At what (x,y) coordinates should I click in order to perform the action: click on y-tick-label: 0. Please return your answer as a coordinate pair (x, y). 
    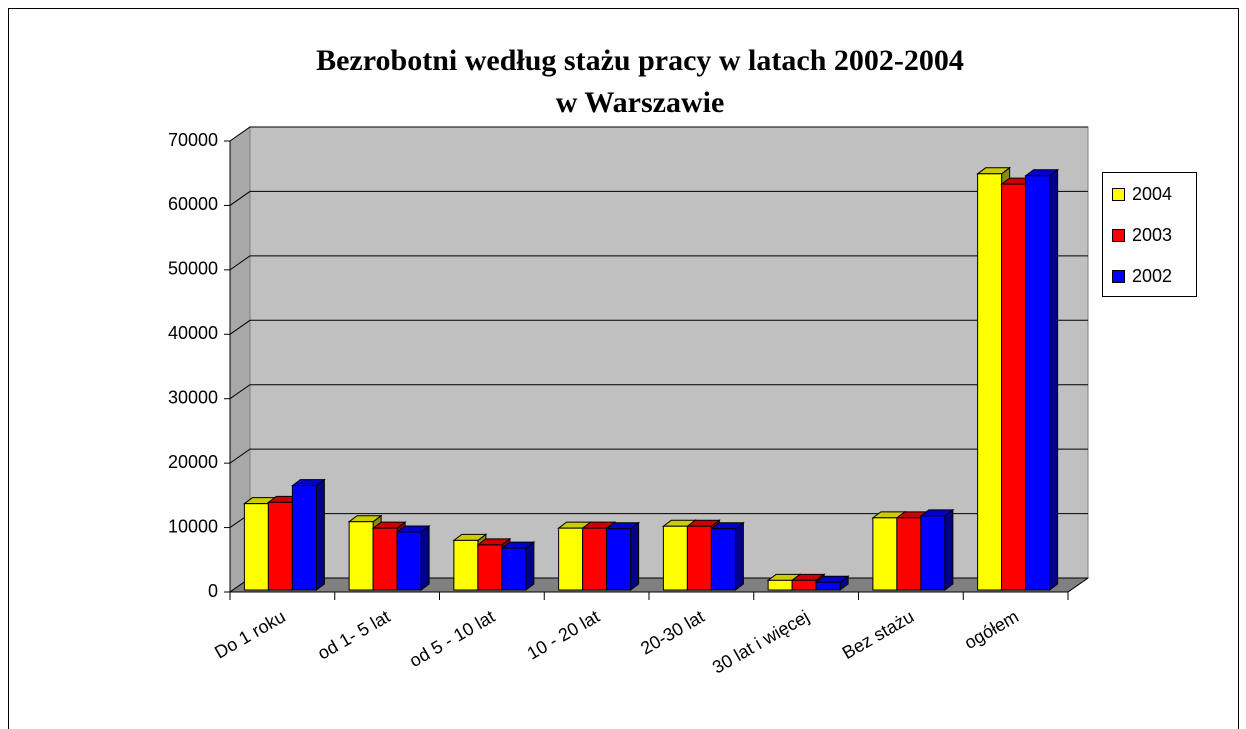
    Looking at the image, I should click on (213, 591).